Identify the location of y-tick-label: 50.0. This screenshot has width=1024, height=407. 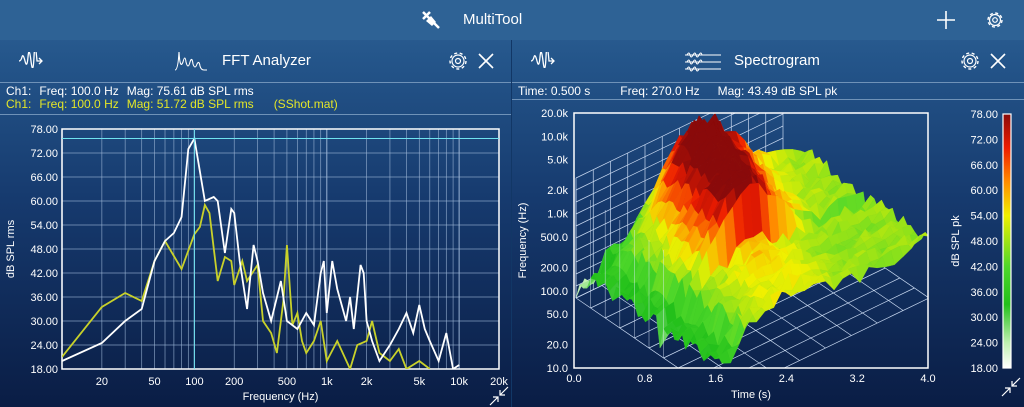
(557, 315).